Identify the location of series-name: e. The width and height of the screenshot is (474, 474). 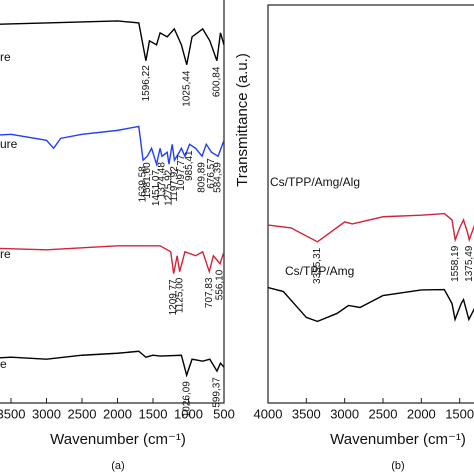
(3, 364).